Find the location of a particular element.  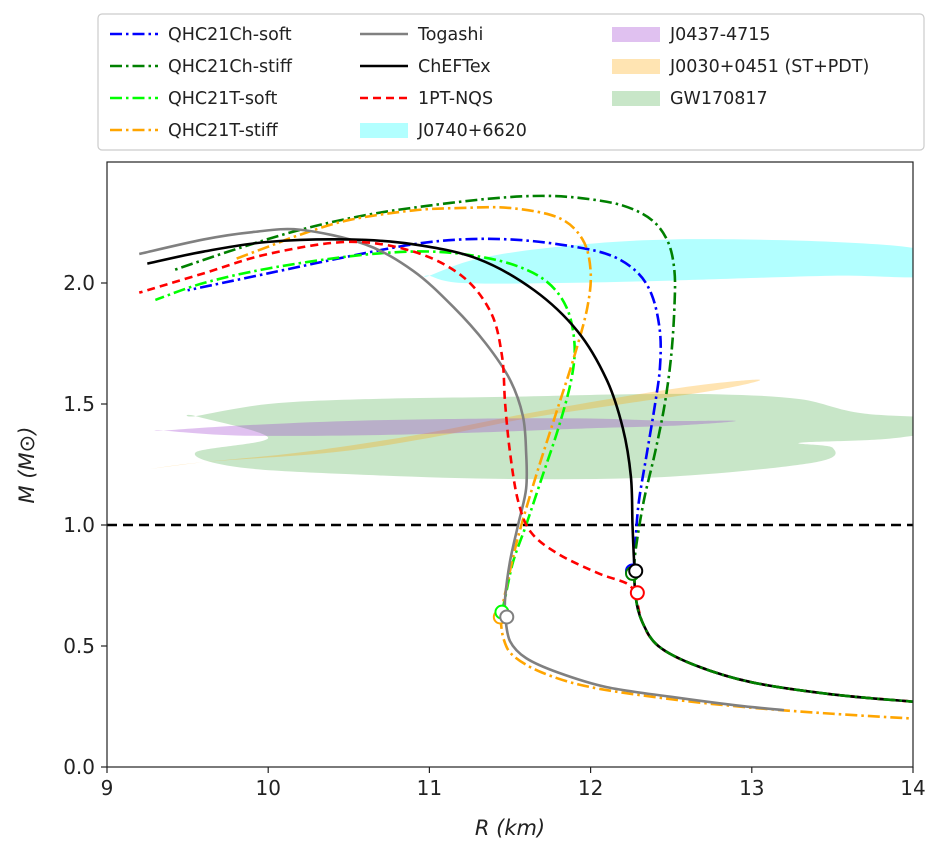

x-tick-label: 12 is located at coordinates (590, 788).